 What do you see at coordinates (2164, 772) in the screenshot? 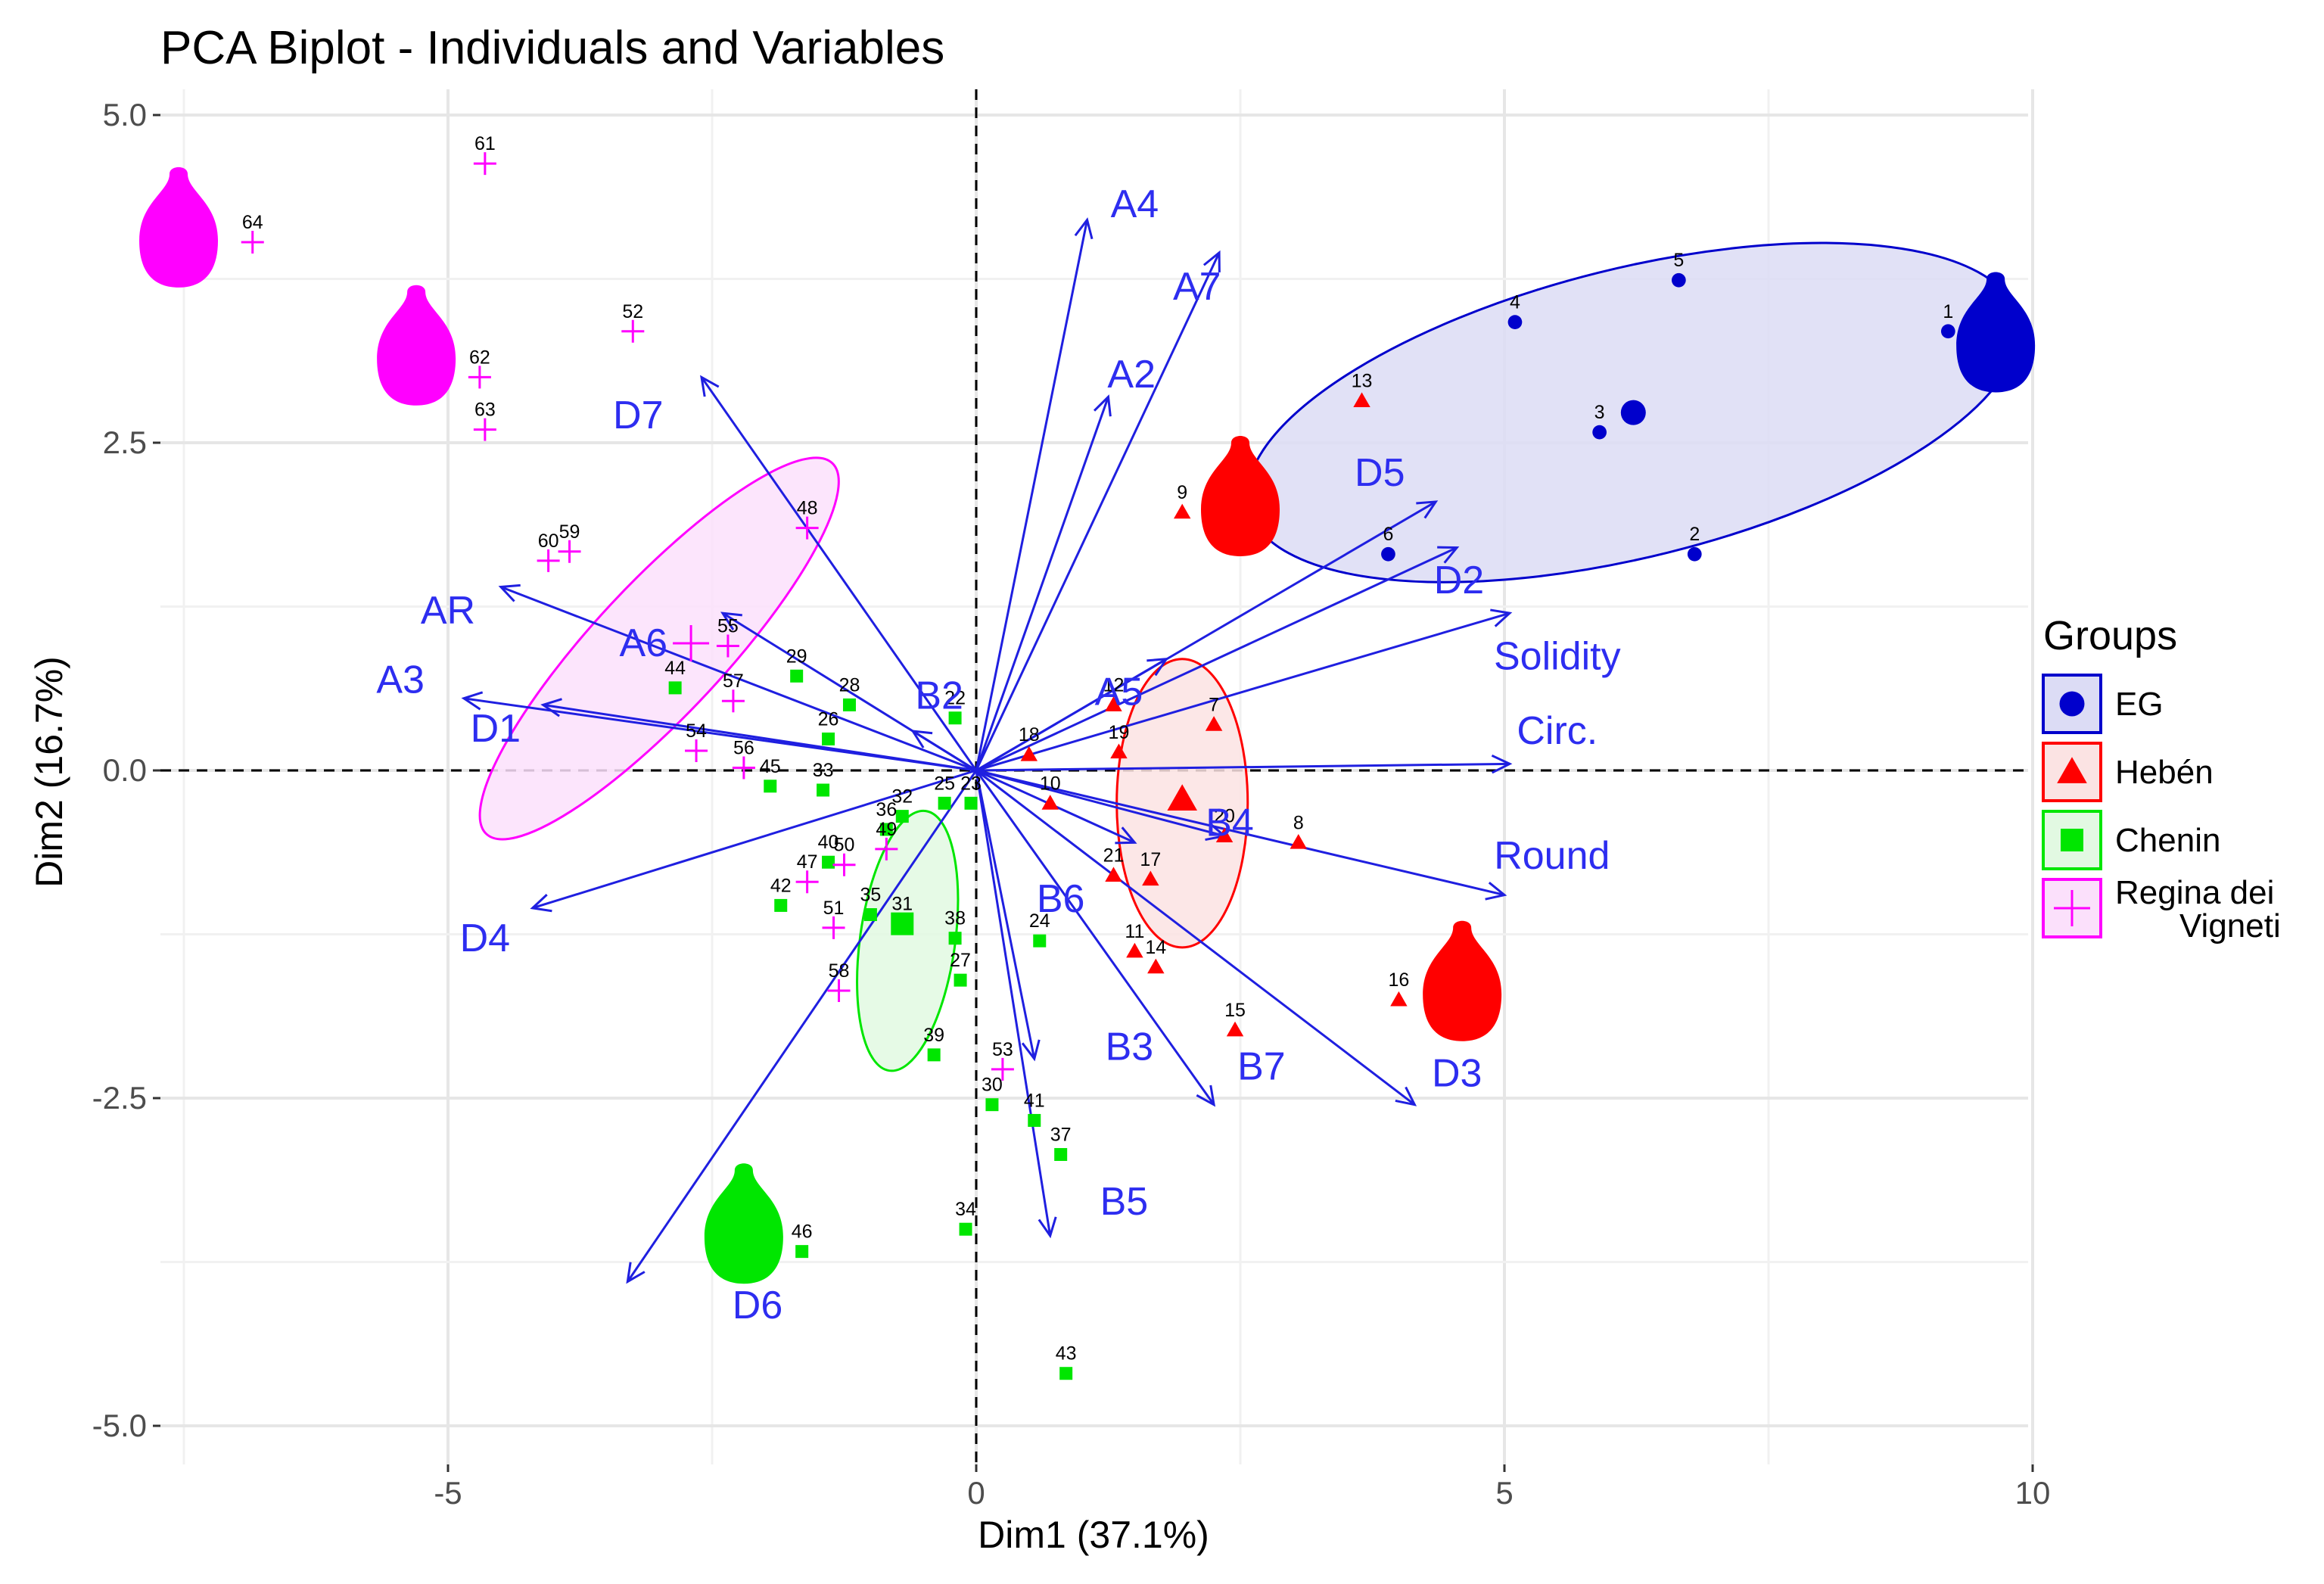
I see `legend-label: Hebén` at bounding box center [2164, 772].